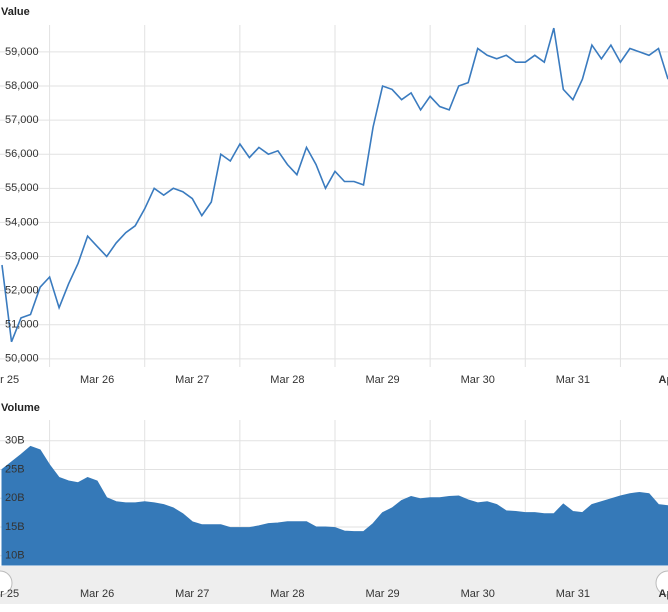 Image resolution: width=668 pixels, height=612 pixels. I want to click on y-tick-label: 20B, so click(15, 498).